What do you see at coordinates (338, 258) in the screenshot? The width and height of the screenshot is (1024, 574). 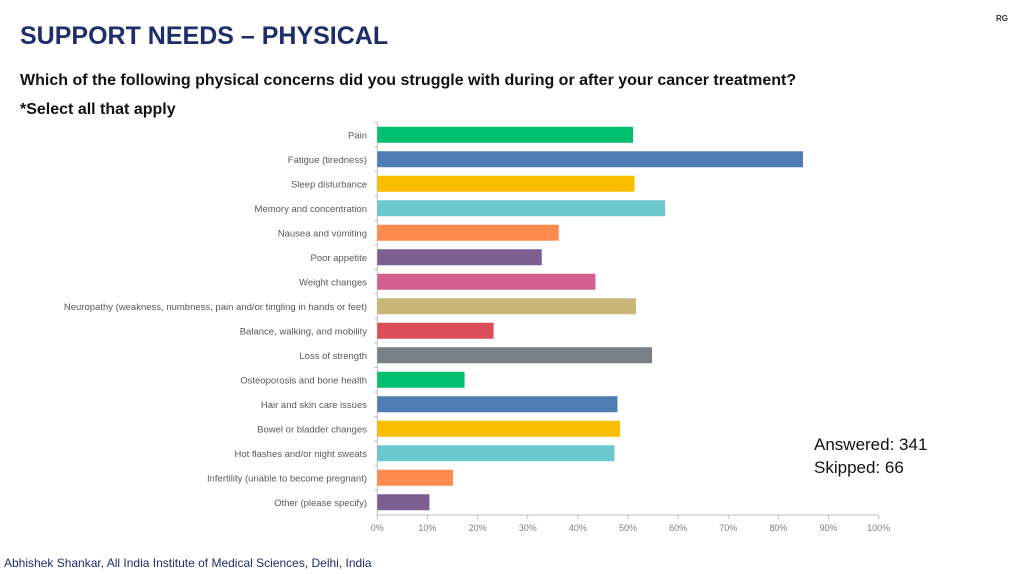 I see `category-label: Poor appetite` at bounding box center [338, 258].